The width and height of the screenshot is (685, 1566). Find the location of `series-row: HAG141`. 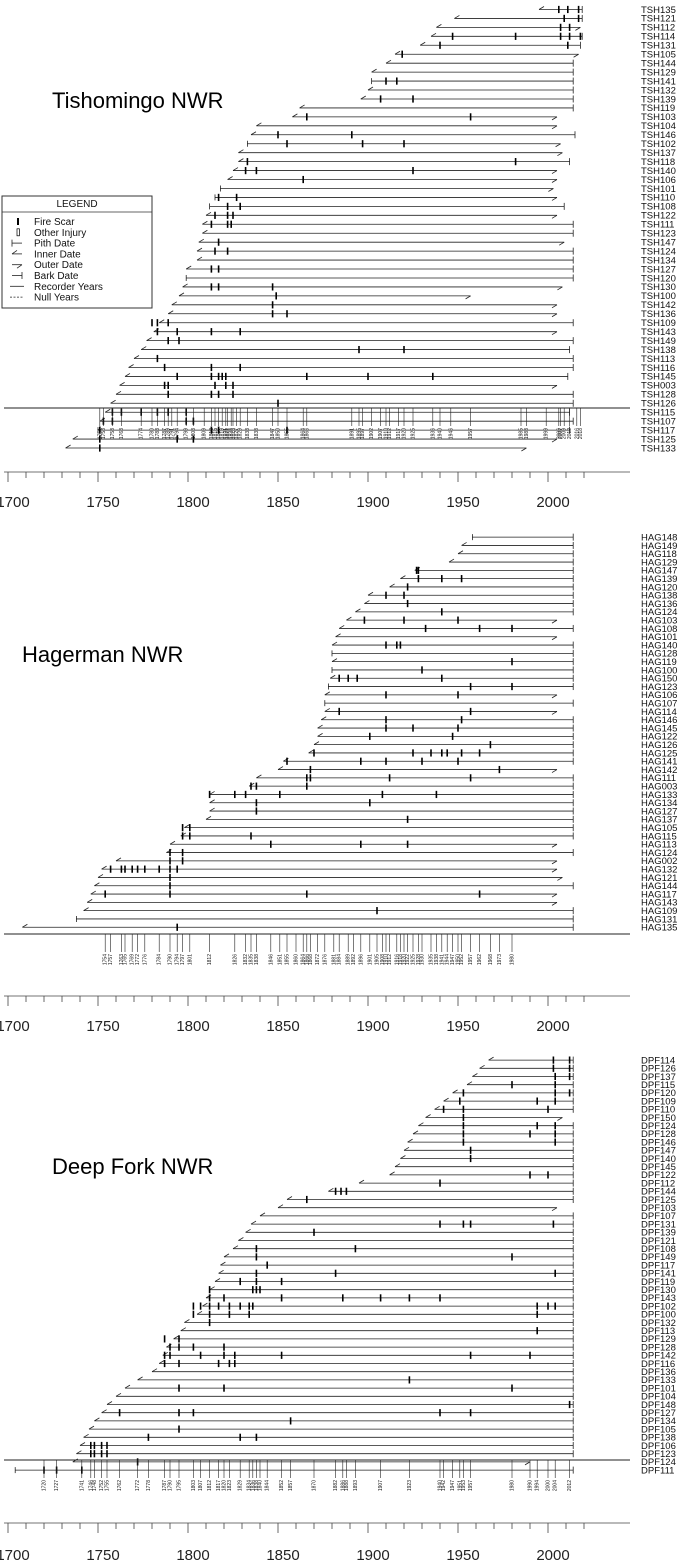

series-row: HAG141 is located at coordinates (480, 762).